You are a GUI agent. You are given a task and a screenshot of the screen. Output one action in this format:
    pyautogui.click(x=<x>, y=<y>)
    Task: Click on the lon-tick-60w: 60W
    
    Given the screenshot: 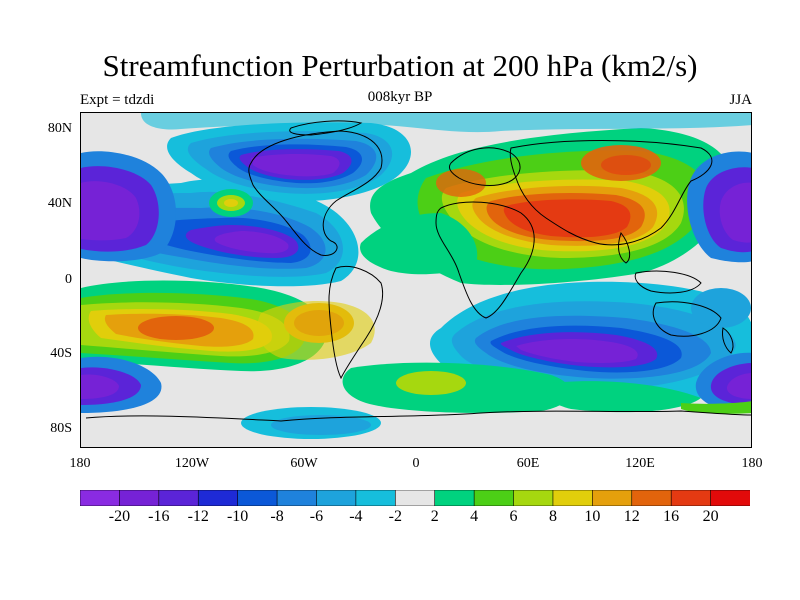 What is the action you would take?
    pyautogui.click(x=304, y=463)
    